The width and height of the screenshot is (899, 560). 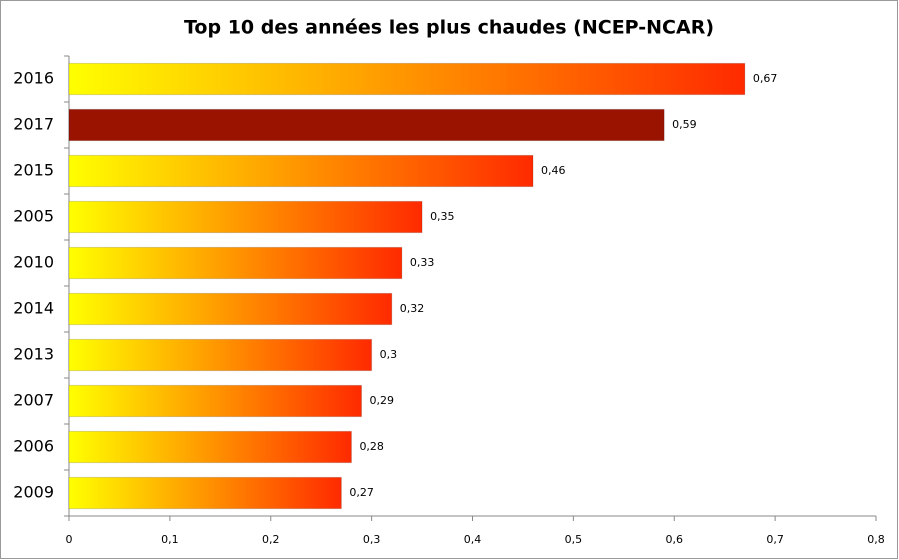 I want to click on x-tick-label: 0,6, so click(x=675, y=539).